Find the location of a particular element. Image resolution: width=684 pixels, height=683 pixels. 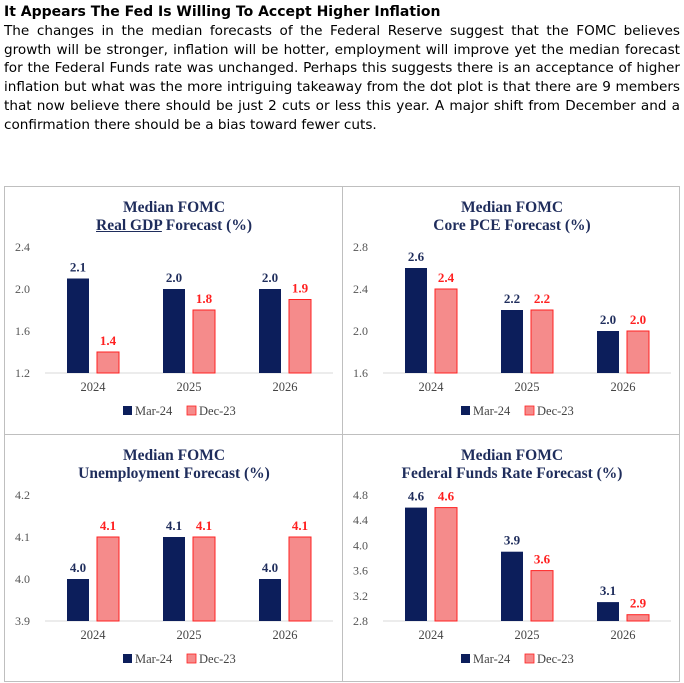

y-tick-label: 4.8 is located at coordinates (360, 495).